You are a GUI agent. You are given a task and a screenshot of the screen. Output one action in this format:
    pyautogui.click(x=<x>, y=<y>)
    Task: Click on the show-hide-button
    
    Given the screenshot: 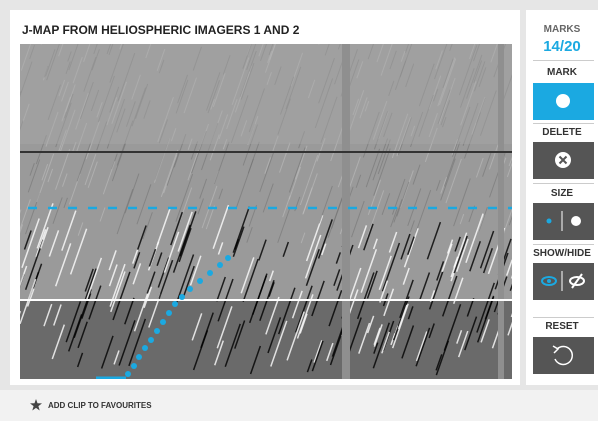 What is the action you would take?
    pyautogui.click(x=563, y=281)
    